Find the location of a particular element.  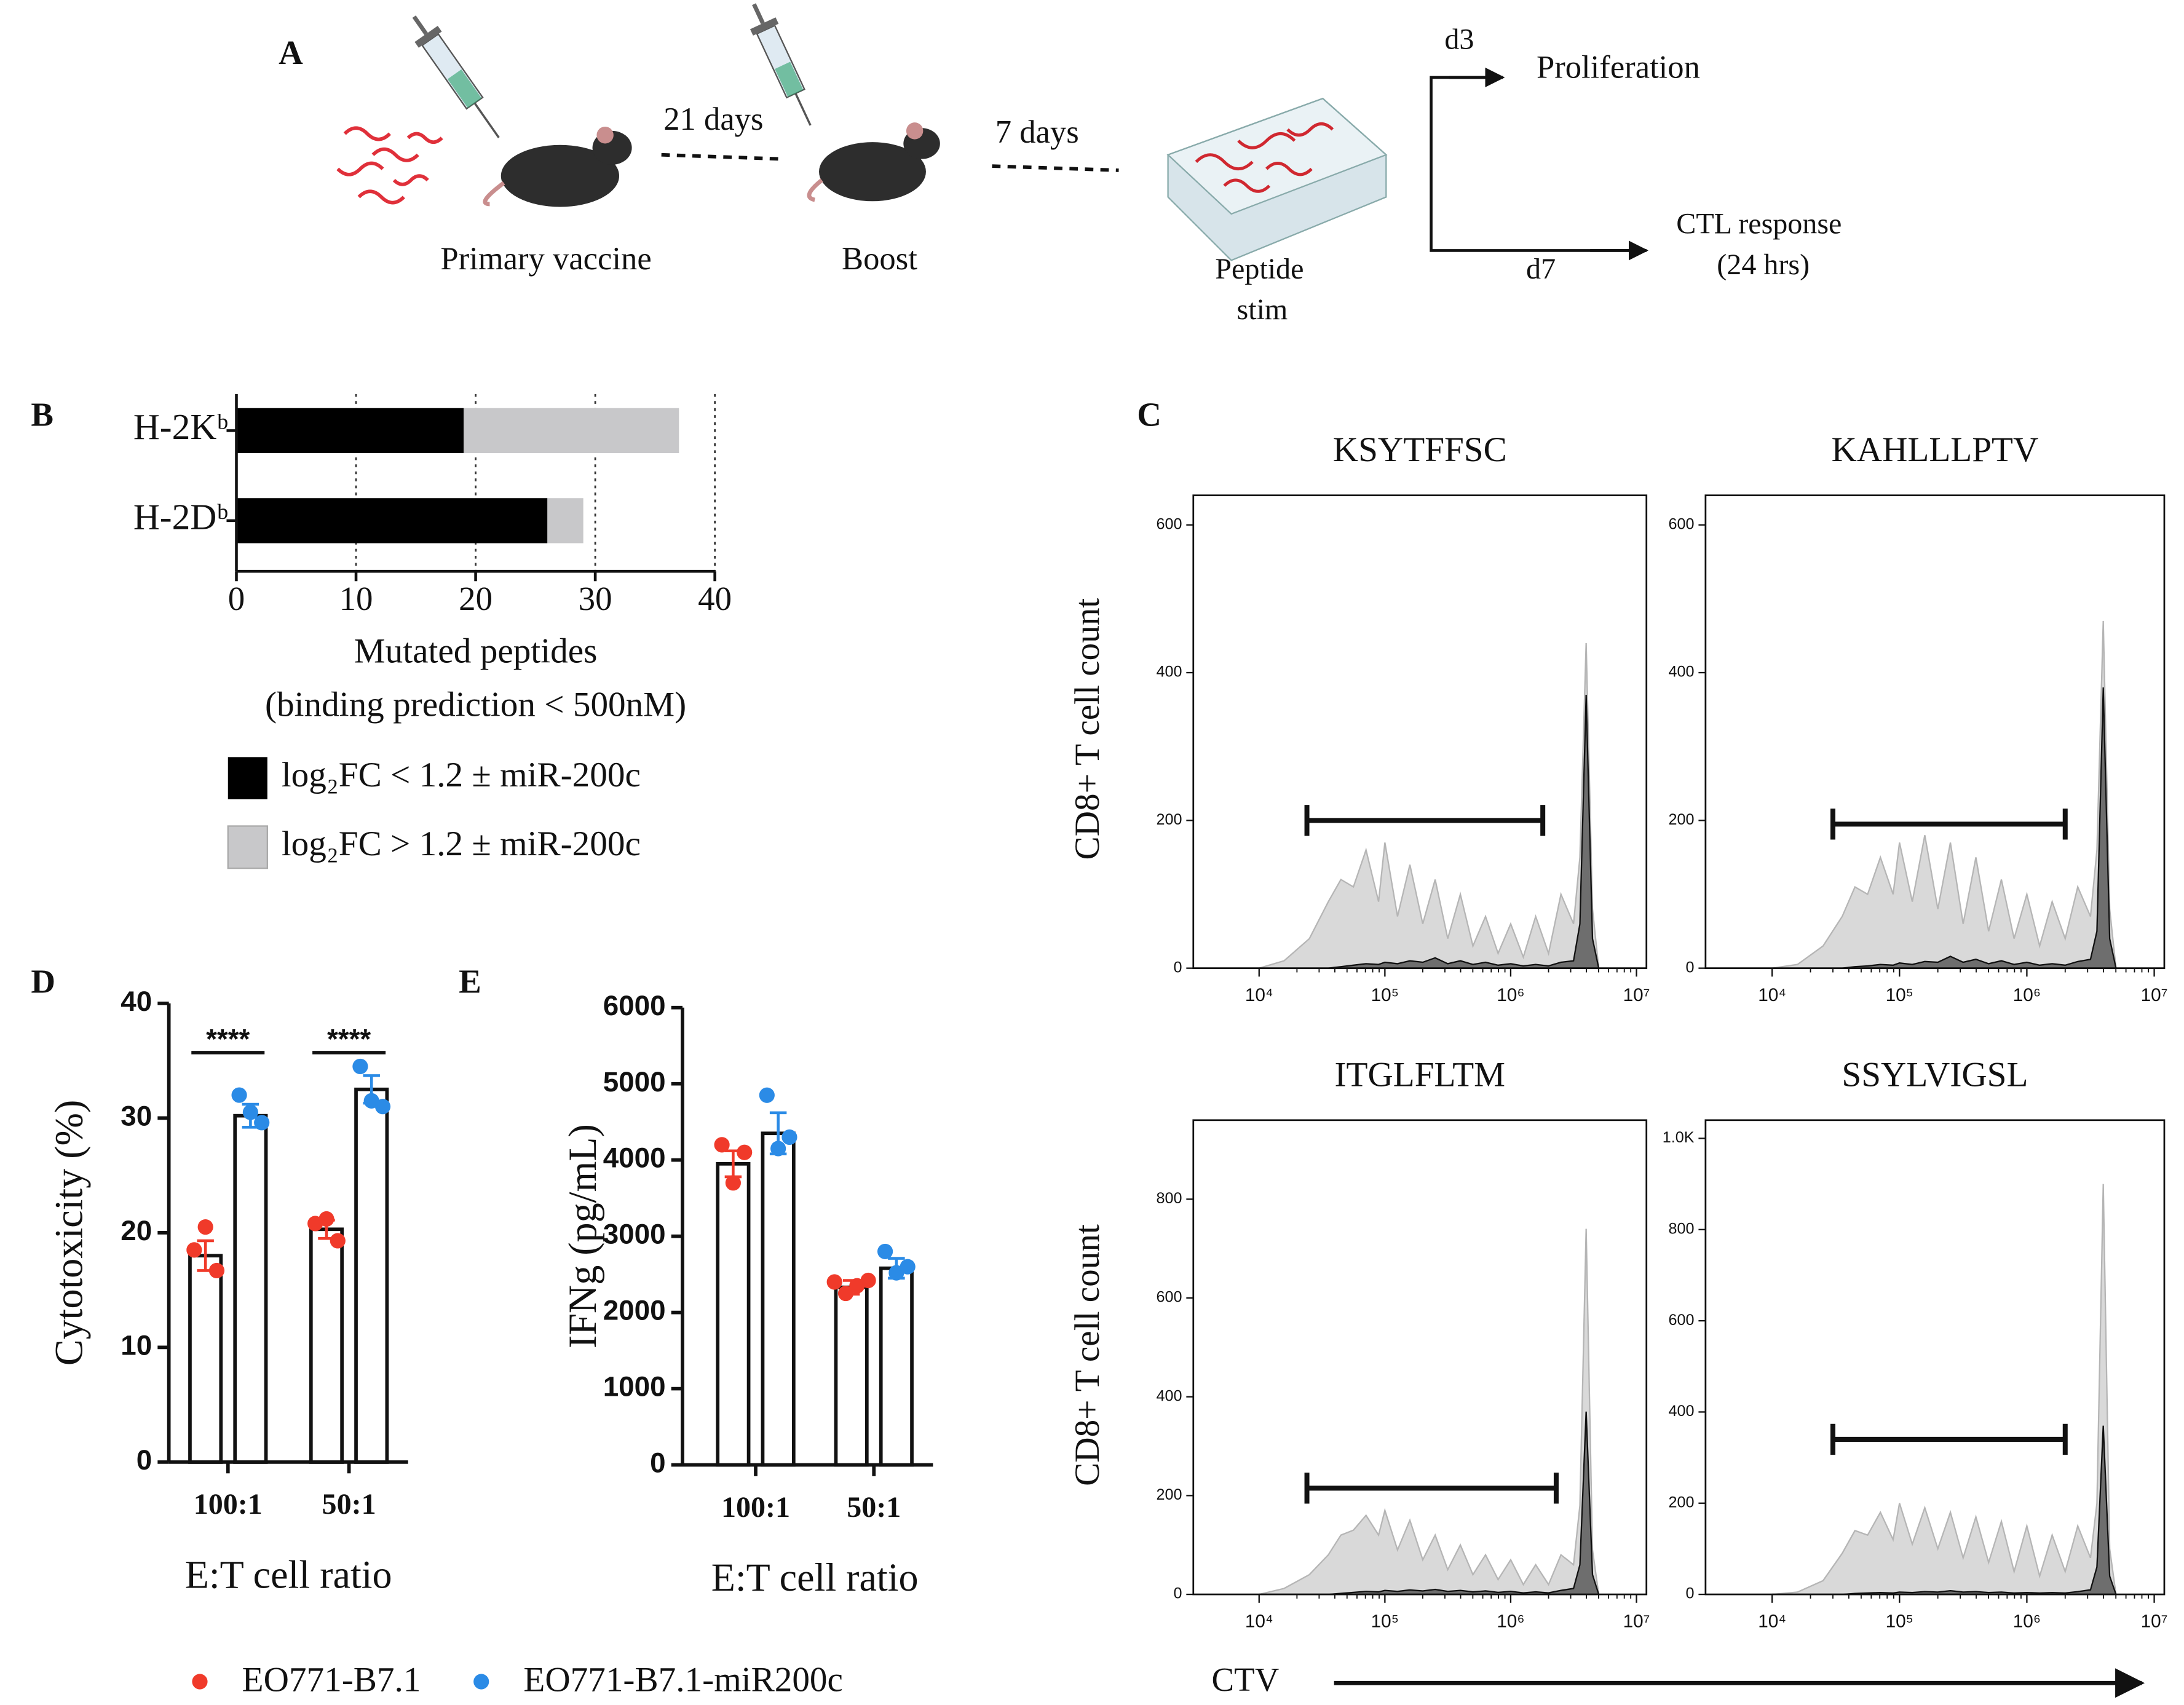

x-tick-label: 20 is located at coordinates (476, 599).